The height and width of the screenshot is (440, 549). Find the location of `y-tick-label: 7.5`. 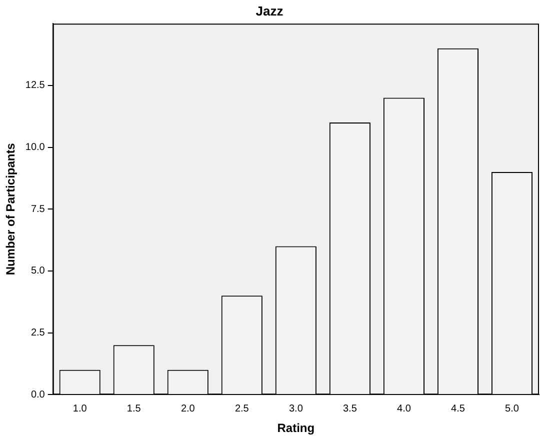

y-tick-label: 7.5 is located at coordinates (38, 209).